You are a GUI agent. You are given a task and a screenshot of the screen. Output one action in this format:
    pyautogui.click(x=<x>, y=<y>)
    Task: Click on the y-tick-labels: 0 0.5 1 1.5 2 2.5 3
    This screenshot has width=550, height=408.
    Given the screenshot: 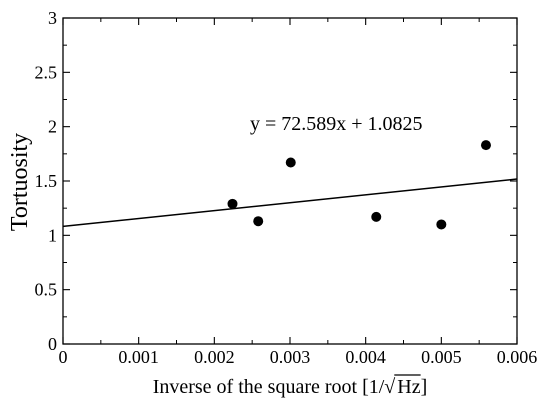 What is the action you would take?
    pyautogui.click(x=46, y=181)
    